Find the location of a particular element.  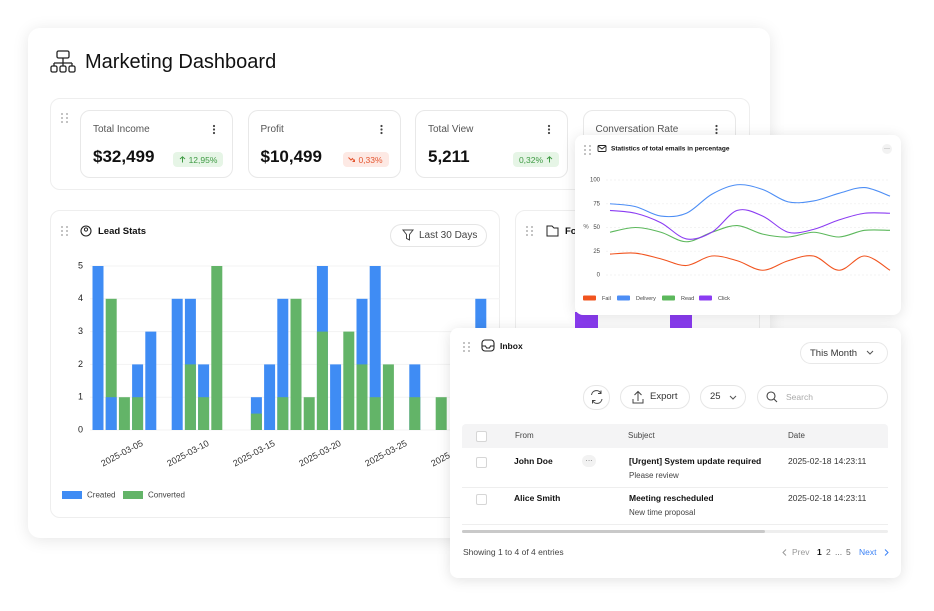

preview: Please review is located at coordinates (654, 475).